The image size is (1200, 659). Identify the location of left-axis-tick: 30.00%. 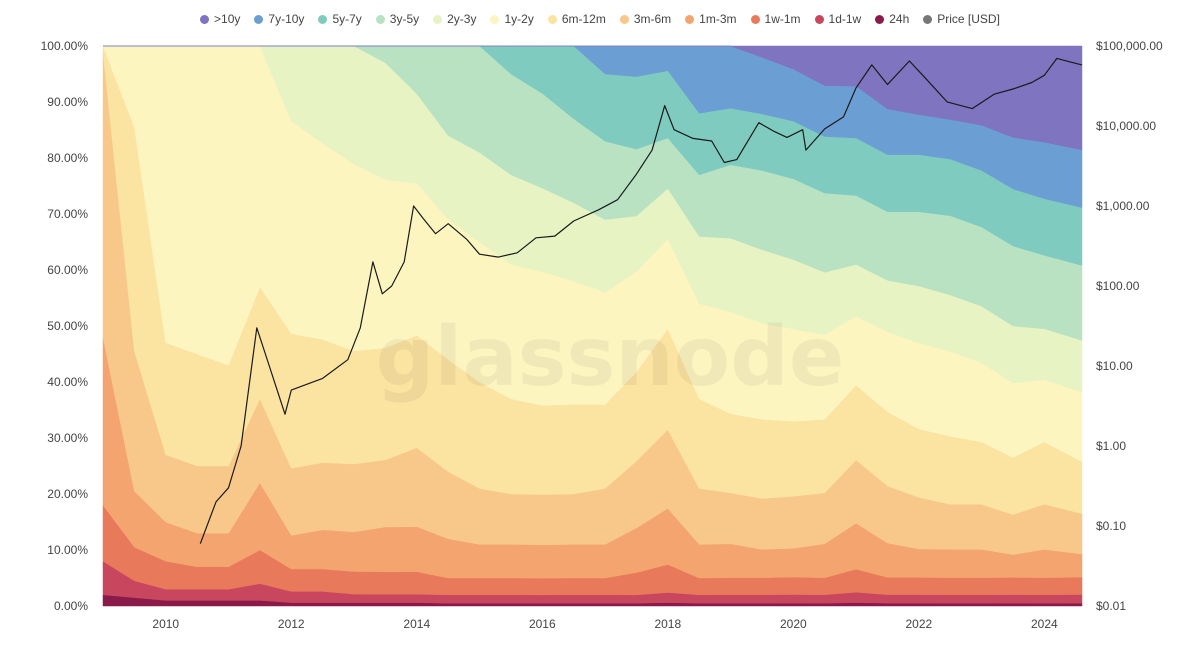
(67, 438).